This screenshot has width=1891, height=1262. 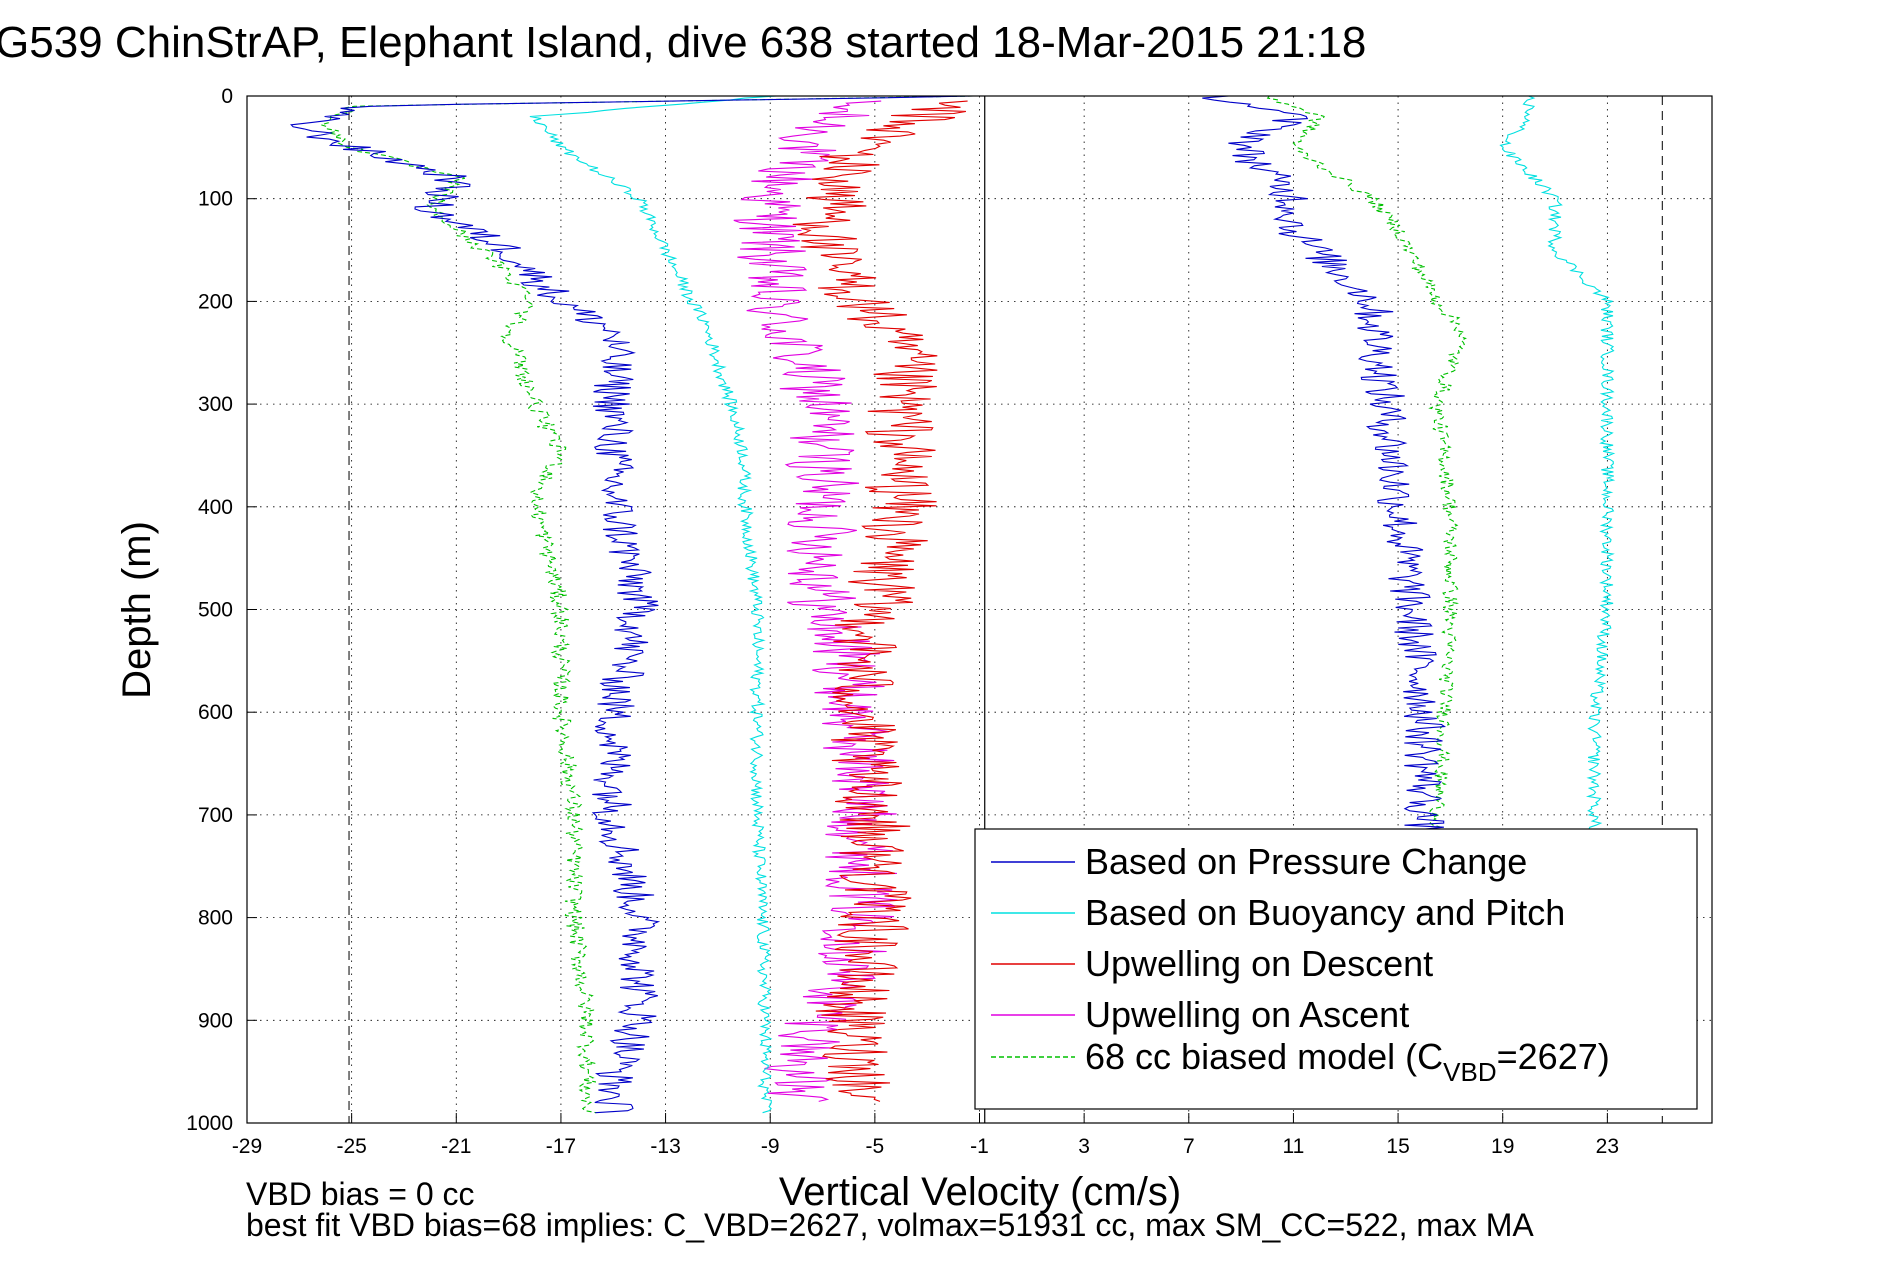 I want to click on y-tick-label: 400, so click(x=215, y=507).